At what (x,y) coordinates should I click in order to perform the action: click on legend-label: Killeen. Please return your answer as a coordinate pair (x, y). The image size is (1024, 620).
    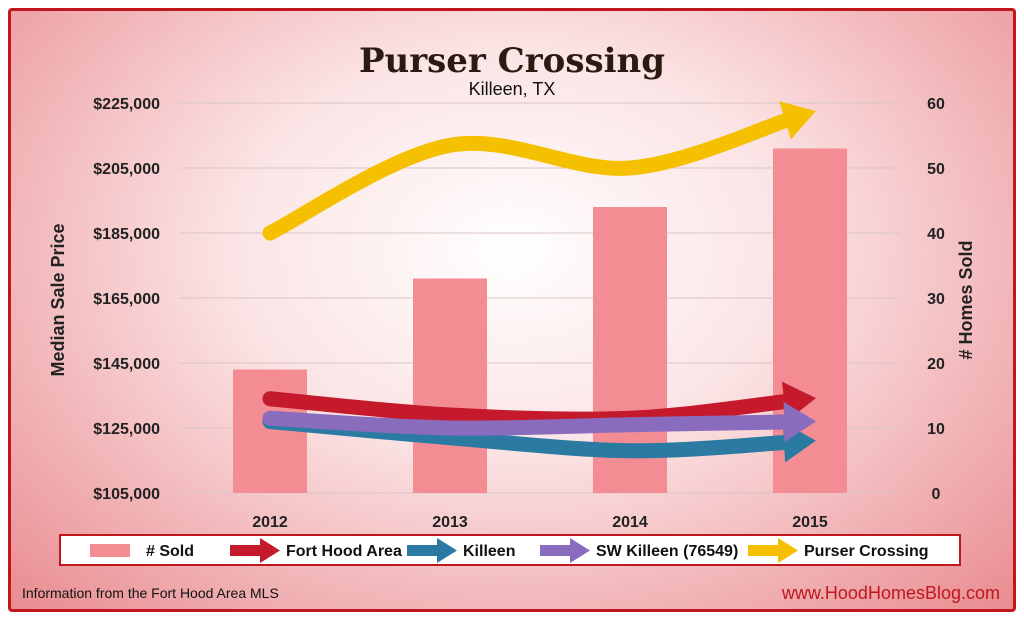
    Looking at the image, I should click on (489, 551).